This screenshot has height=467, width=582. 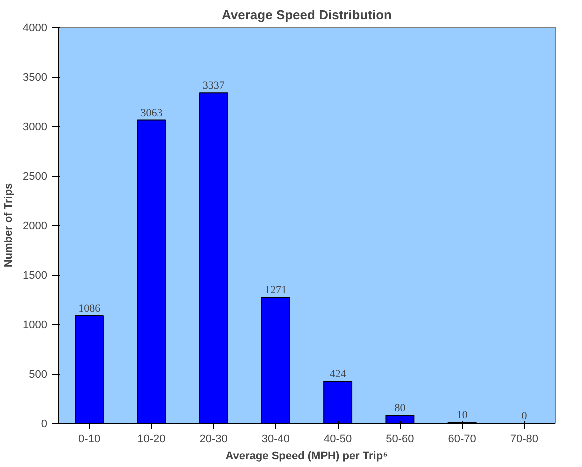 What do you see at coordinates (525, 416) in the screenshot?
I see `data-label: 0` at bounding box center [525, 416].